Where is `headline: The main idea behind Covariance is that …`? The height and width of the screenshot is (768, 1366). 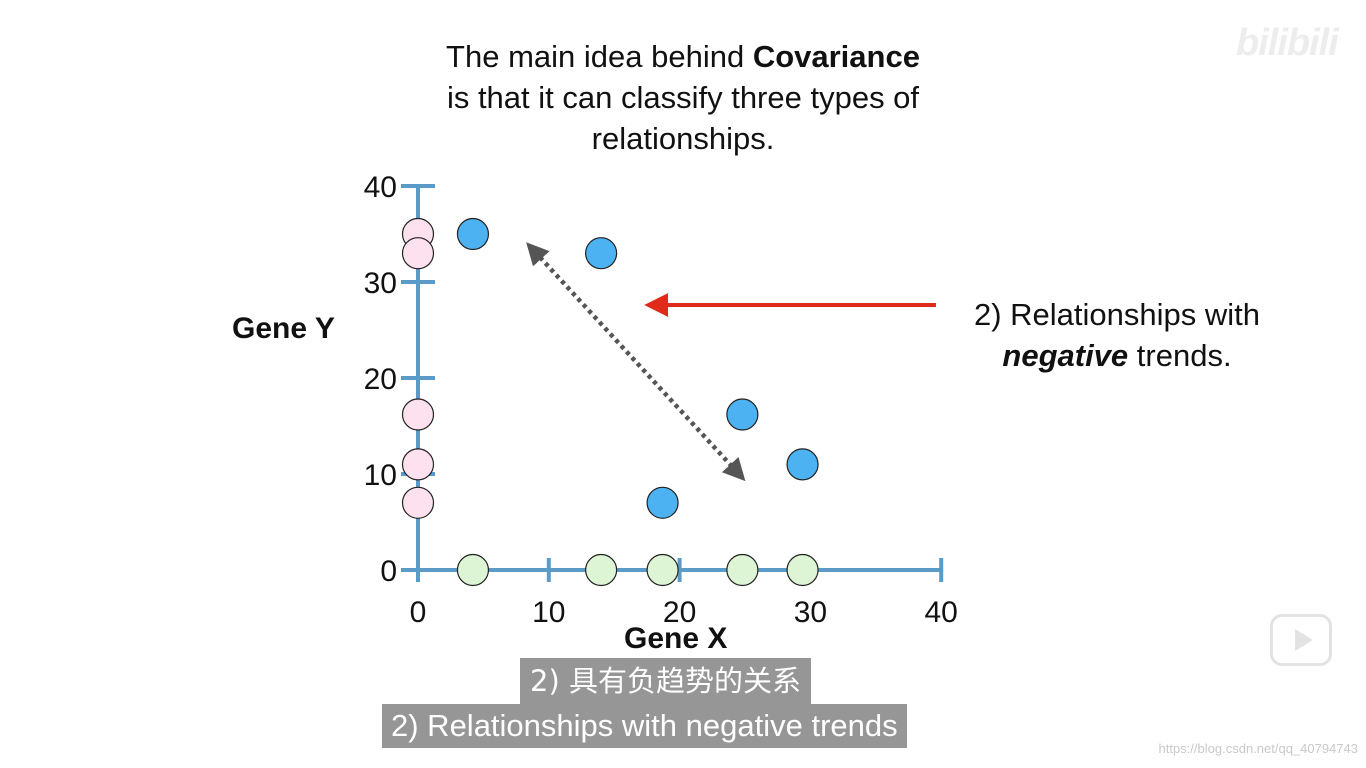 headline: The main idea behind Covariance is that … is located at coordinates (683, 97).